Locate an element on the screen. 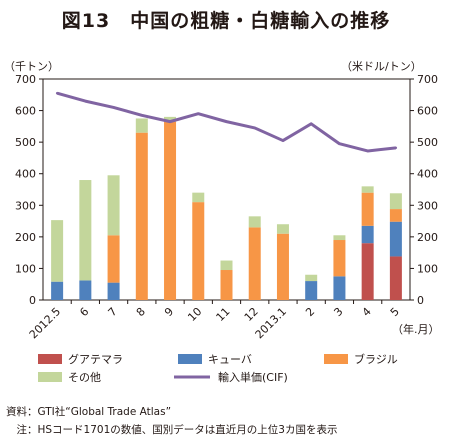 The height and width of the screenshot is (444, 452). right-axis-unit: （米ドル/トン） is located at coordinates (381, 66).